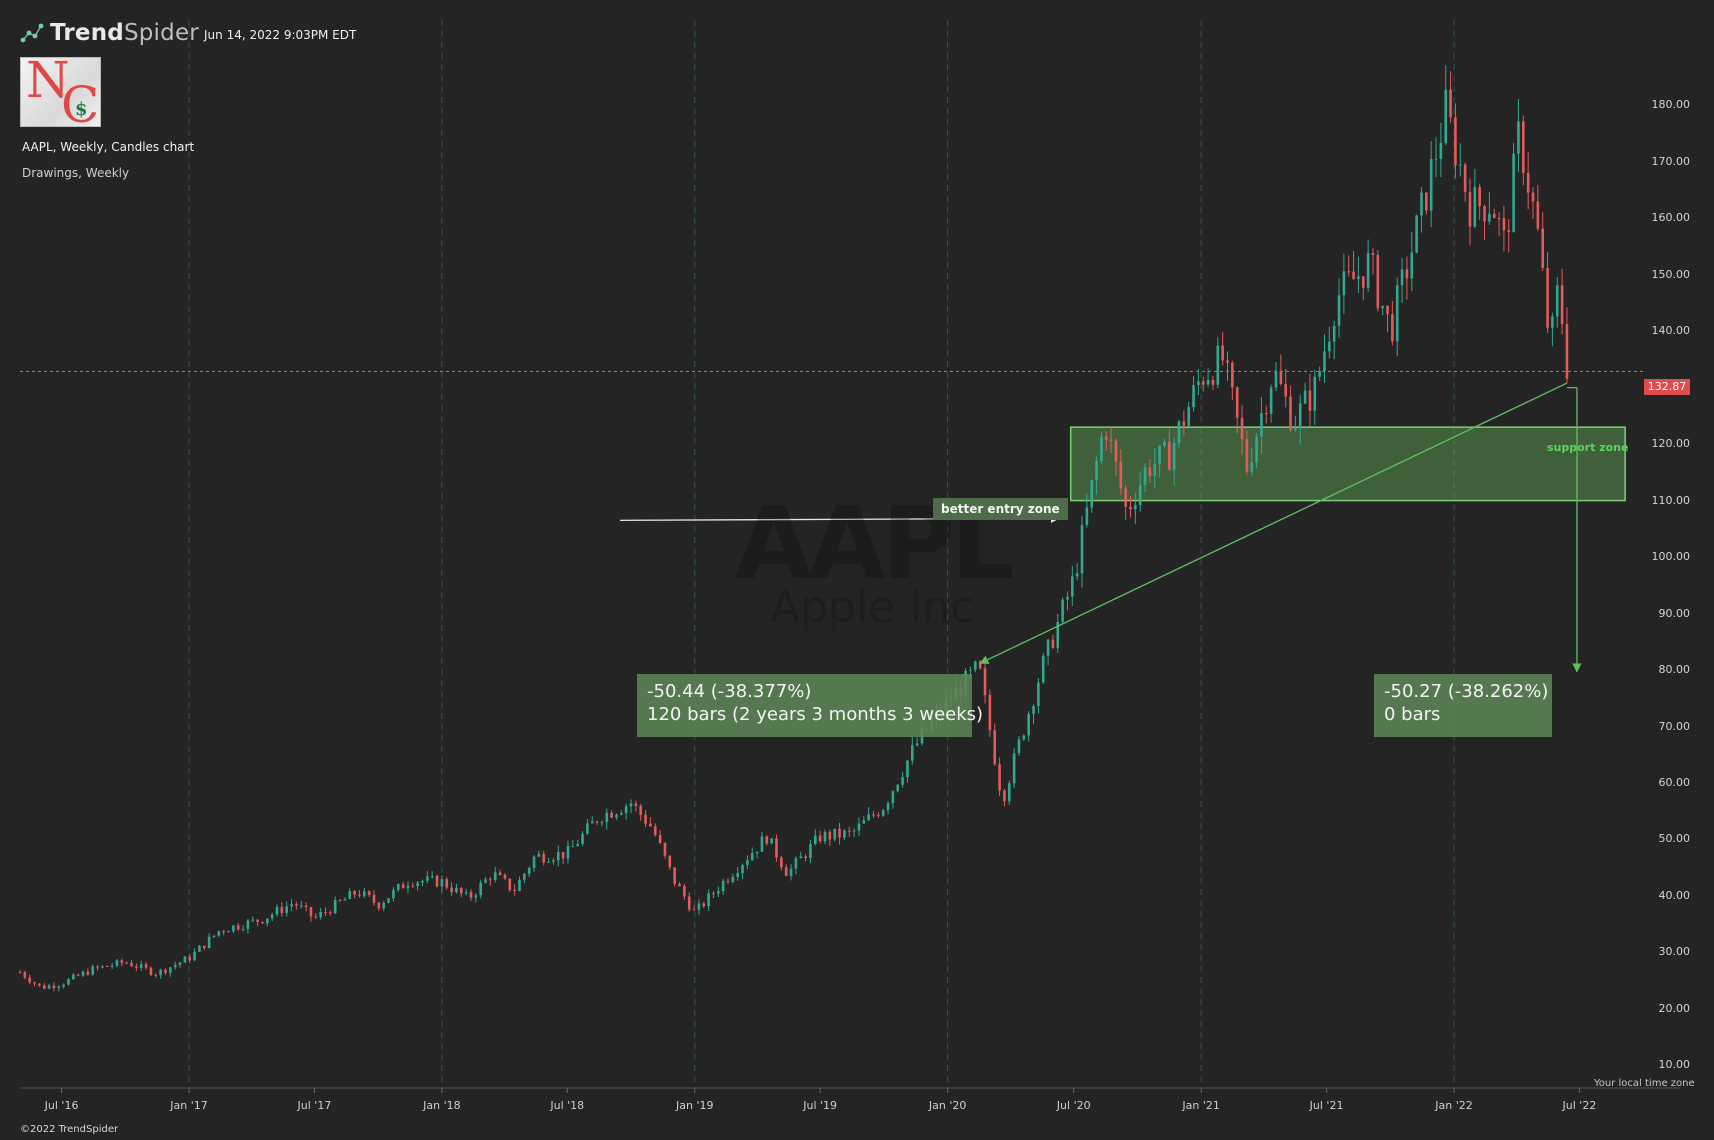 The image size is (1714, 1140). What do you see at coordinates (60, 92) in the screenshot?
I see `user-avatar-logo: N C $` at bounding box center [60, 92].